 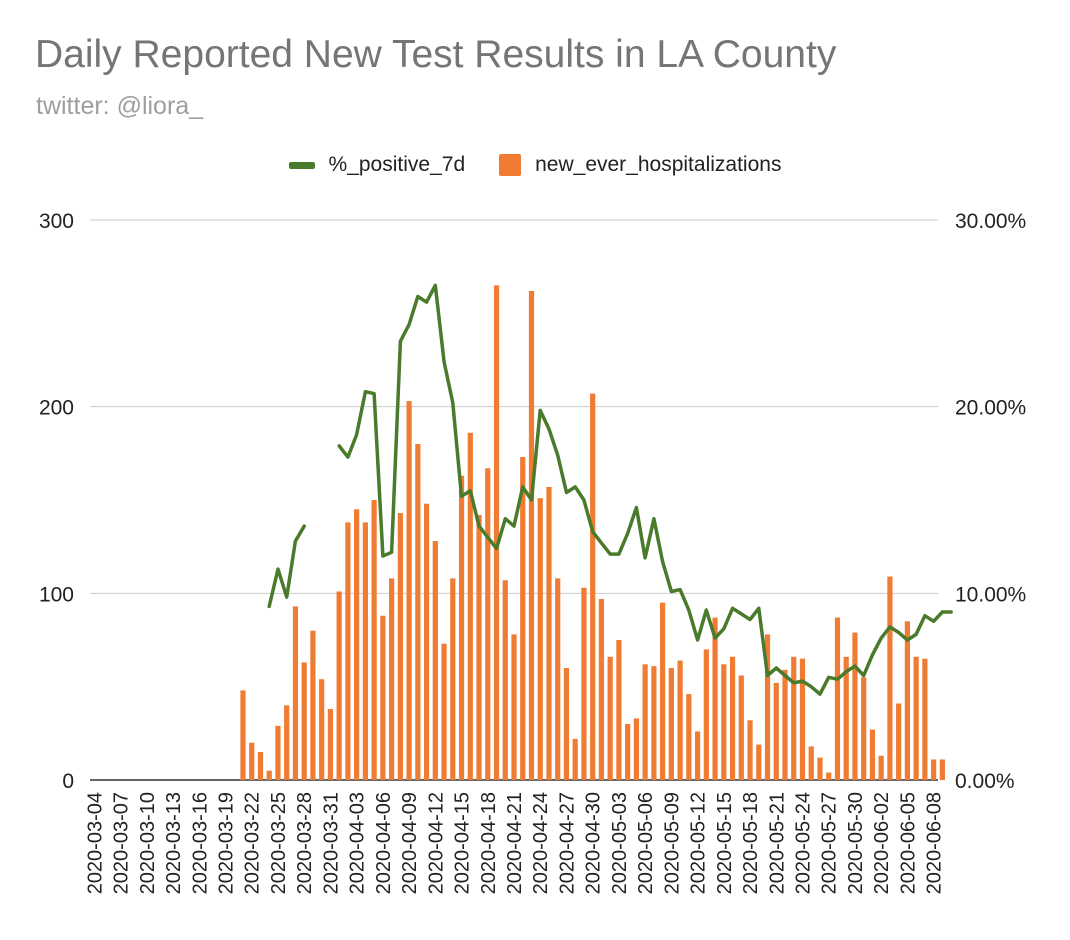 I want to click on legend-line-swatch, so click(x=301, y=165).